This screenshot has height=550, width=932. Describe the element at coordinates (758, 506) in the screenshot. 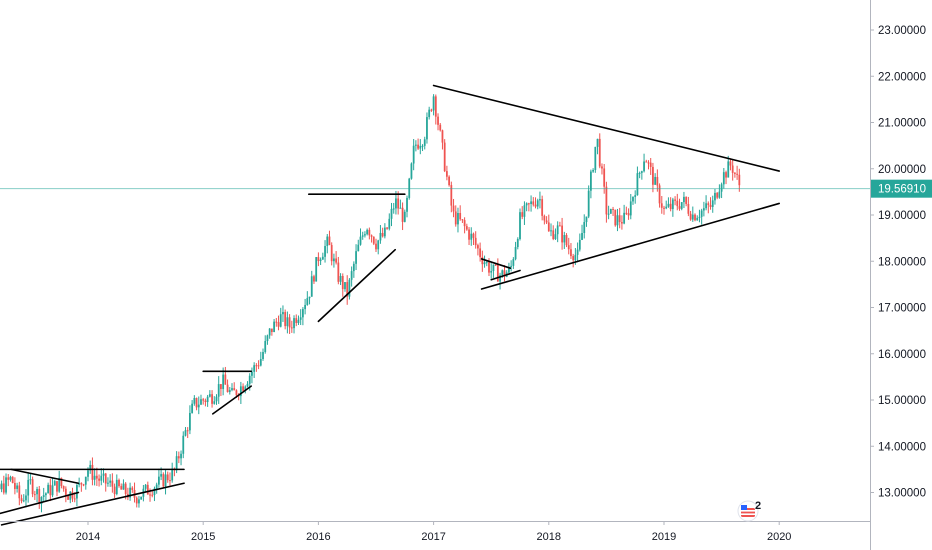

I see `badge-count: 2` at that location.